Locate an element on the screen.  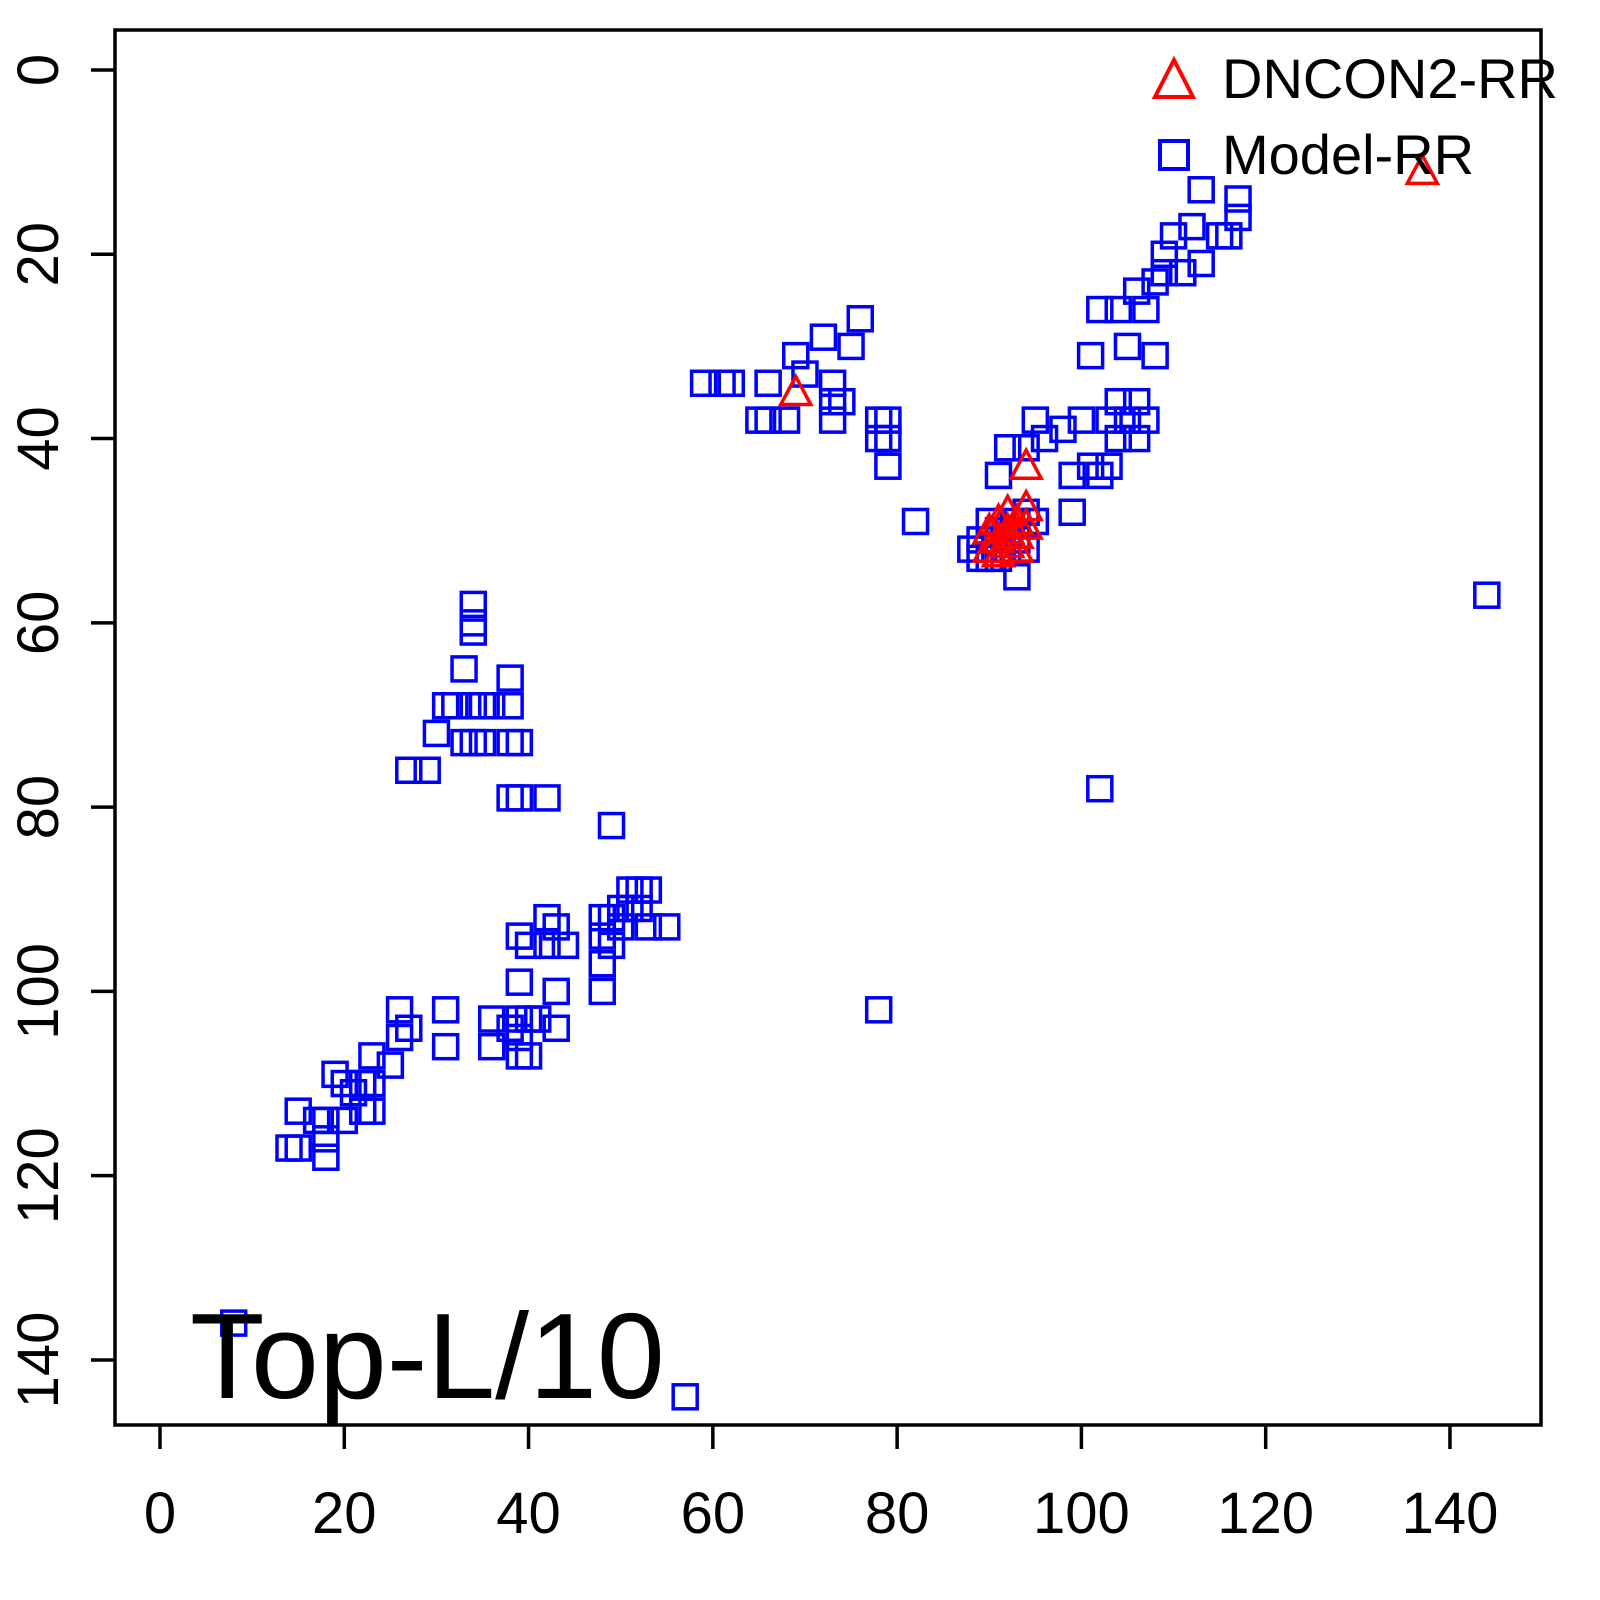
x-tick-label: 20 is located at coordinates (344, 1513).